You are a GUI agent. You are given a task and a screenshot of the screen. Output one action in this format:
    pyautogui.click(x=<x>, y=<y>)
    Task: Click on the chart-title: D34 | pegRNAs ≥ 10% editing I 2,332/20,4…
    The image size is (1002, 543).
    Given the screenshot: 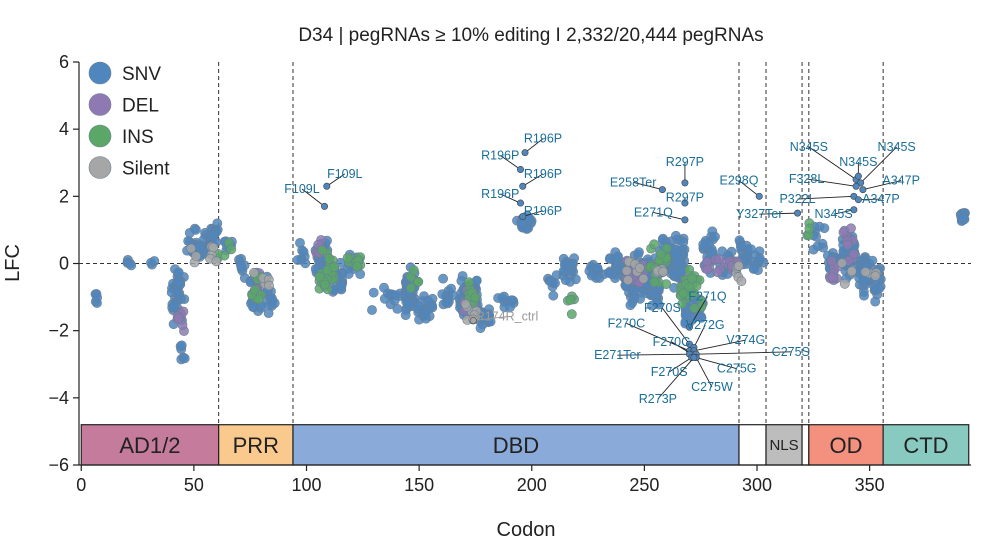 What is the action you would take?
    pyautogui.click(x=530, y=35)
    